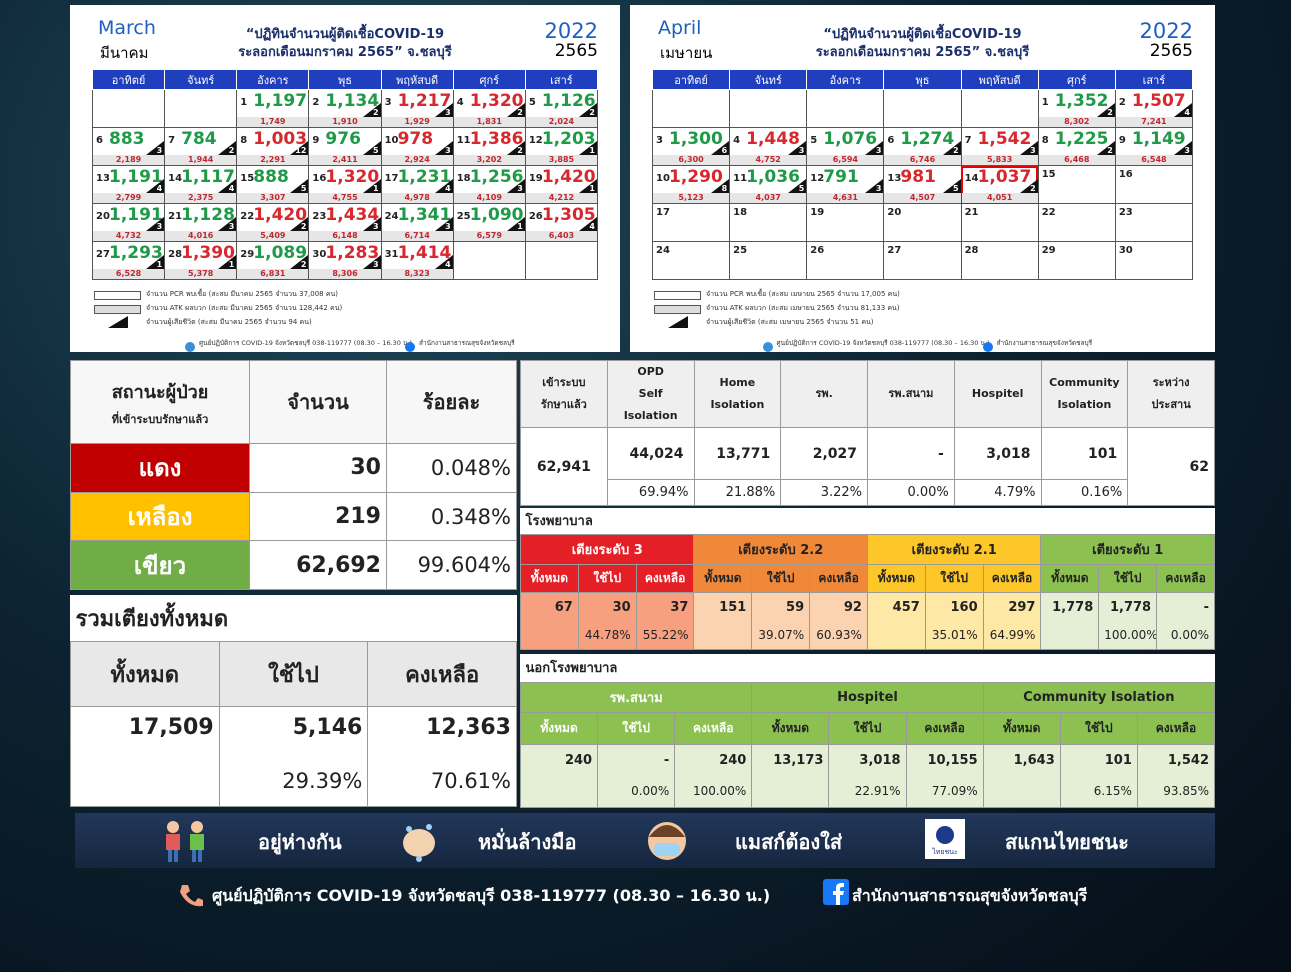 The image size is (1291, 972). I want to click on day-number: 11, so click(463, 140).